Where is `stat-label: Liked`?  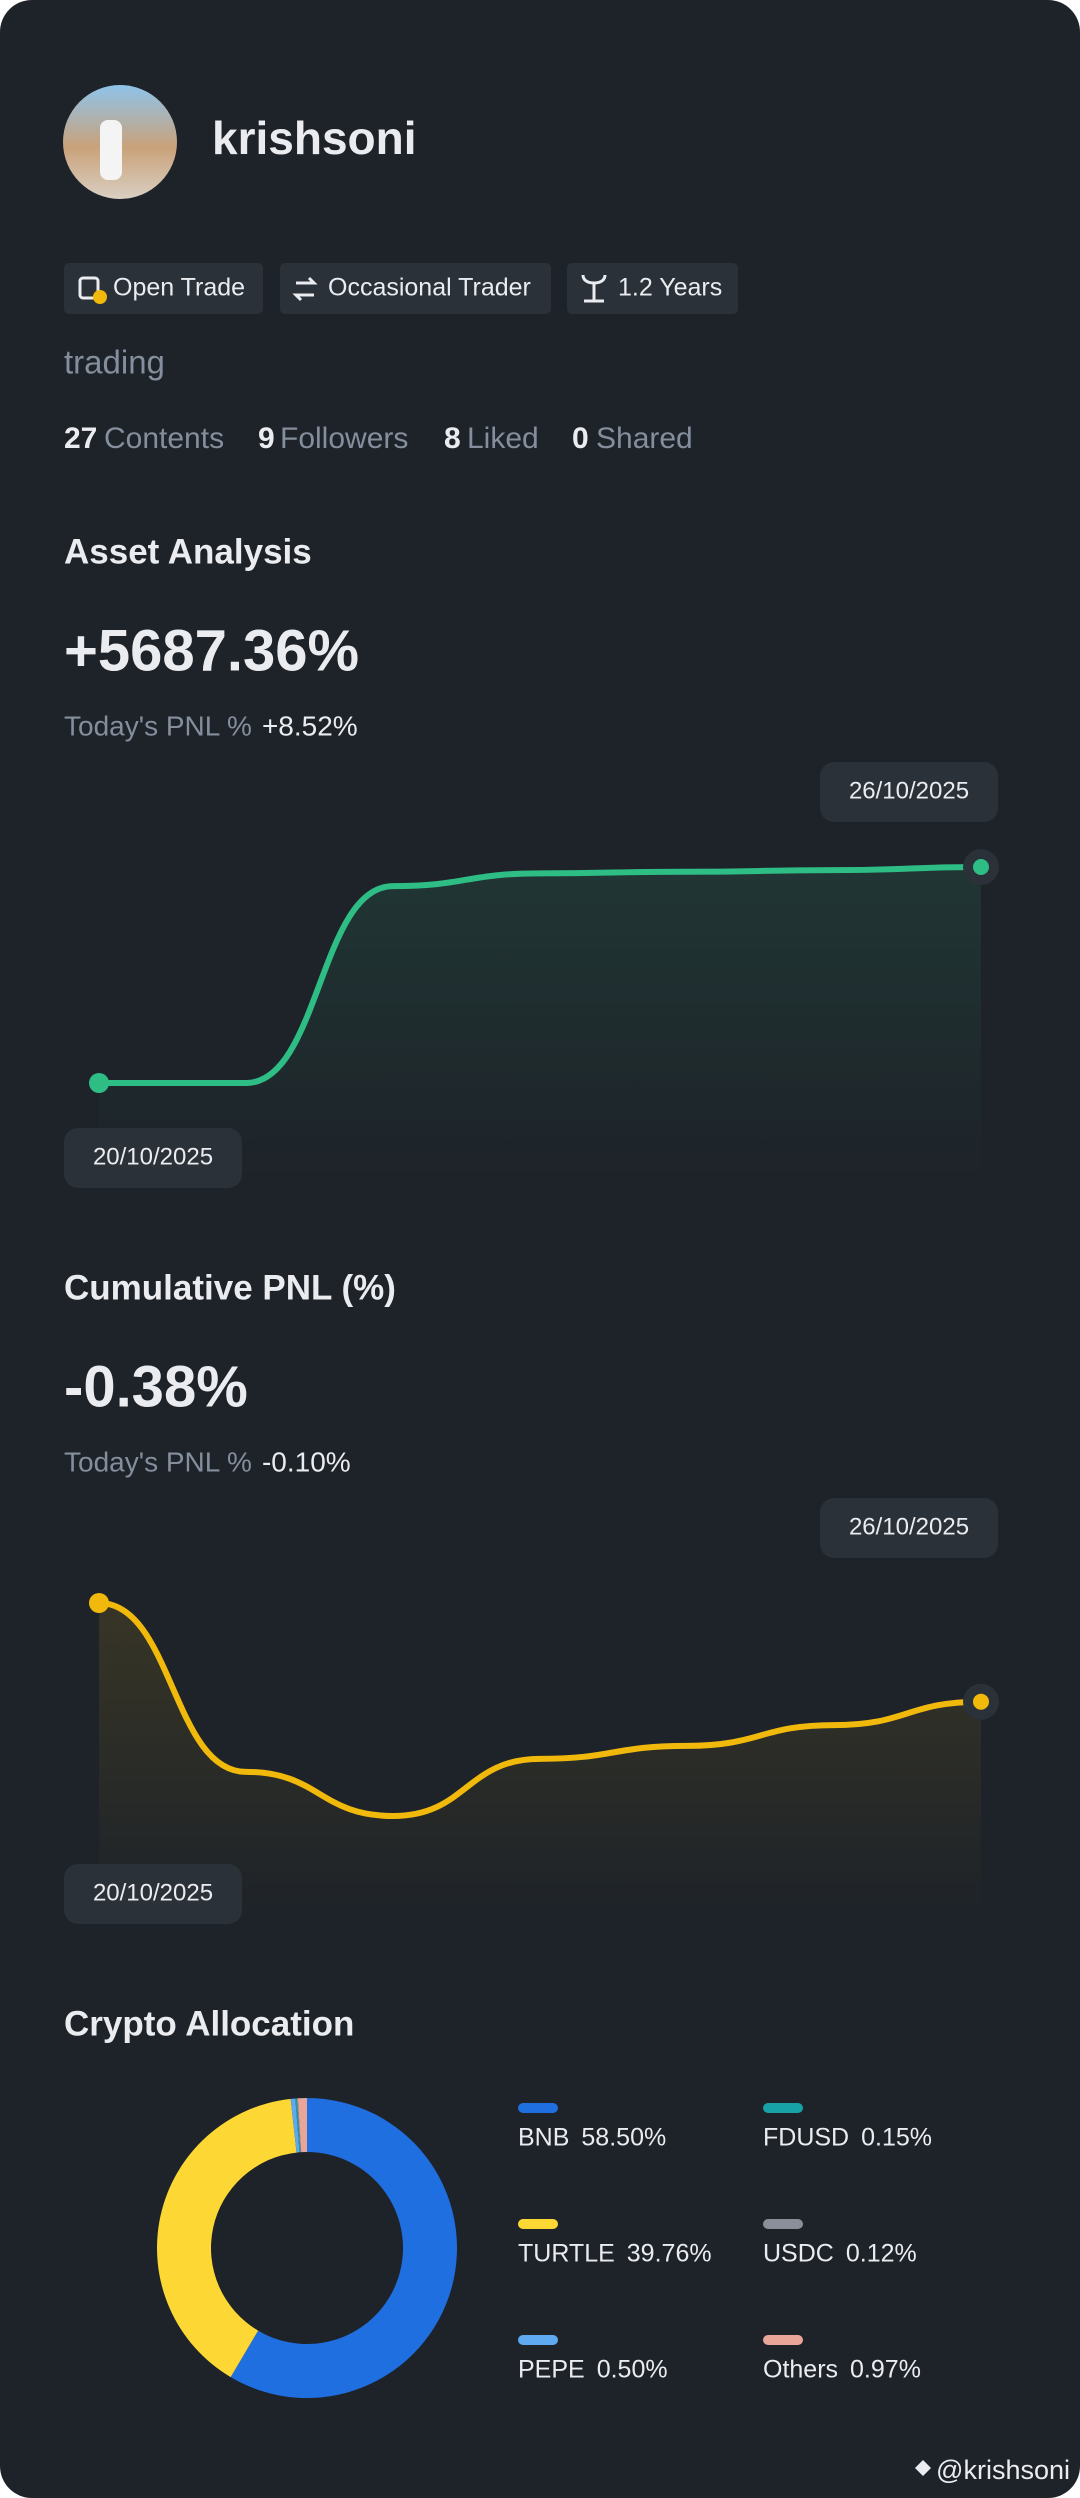 stat-label: Liked is located at coordinates (503, 438).